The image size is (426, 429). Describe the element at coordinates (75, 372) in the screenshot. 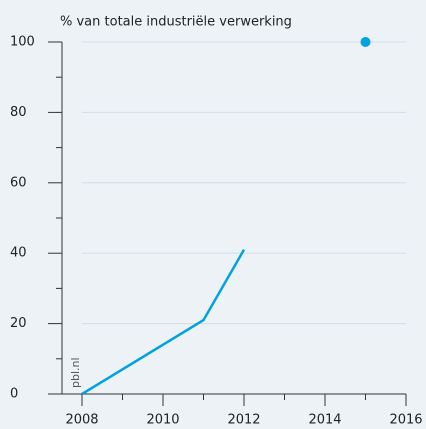

I see `source: pbl.nl` at that location.